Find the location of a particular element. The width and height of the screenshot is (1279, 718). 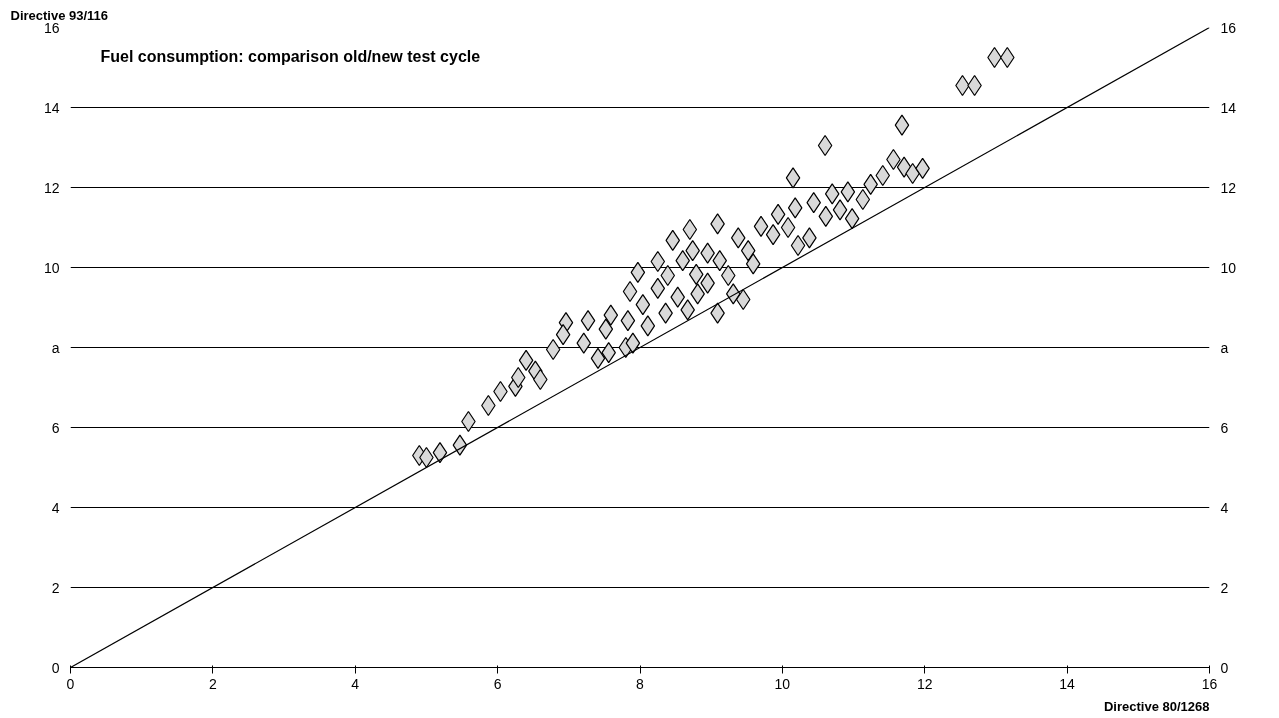

y2-tick-label: 12 is located at coordinates (1228, 187).